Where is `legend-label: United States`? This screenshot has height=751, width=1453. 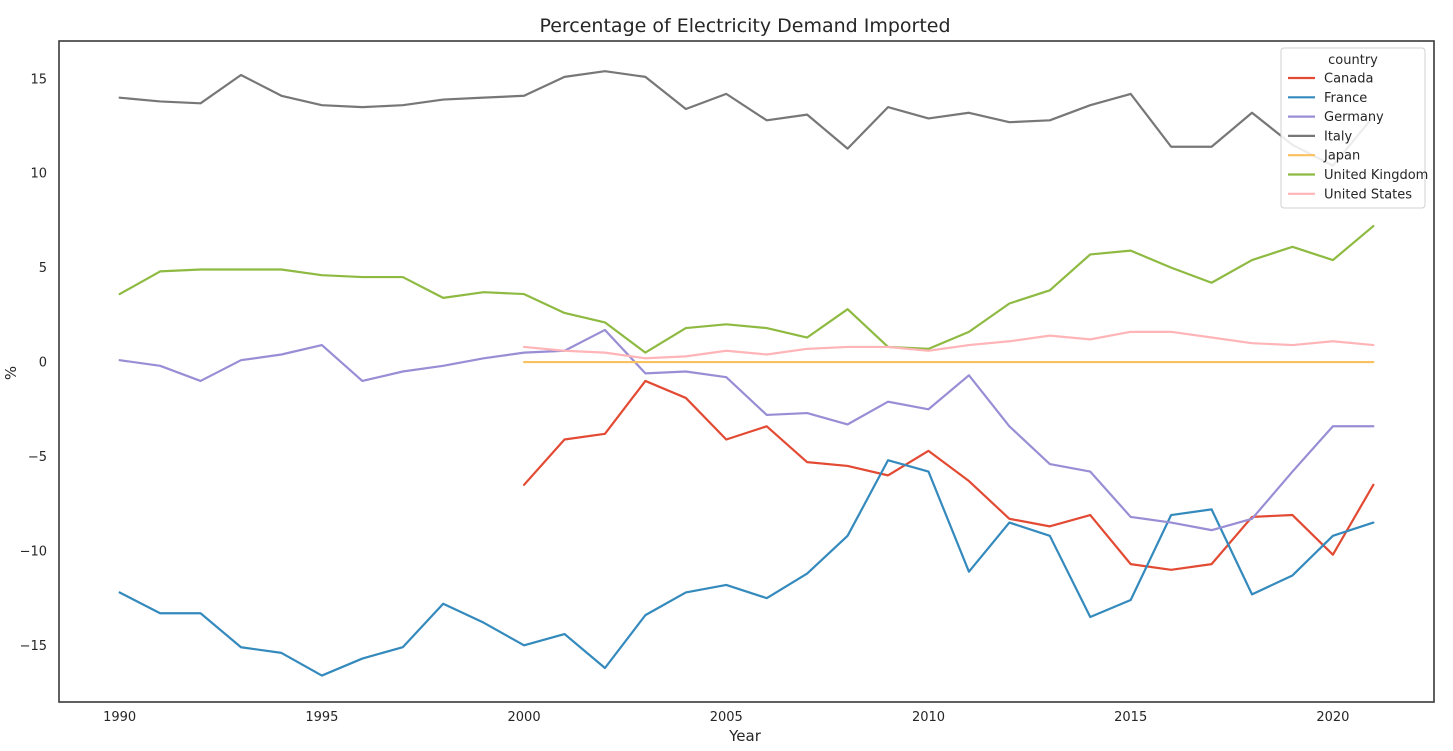
legend-label: United States is located at coordinates (1368, 194).